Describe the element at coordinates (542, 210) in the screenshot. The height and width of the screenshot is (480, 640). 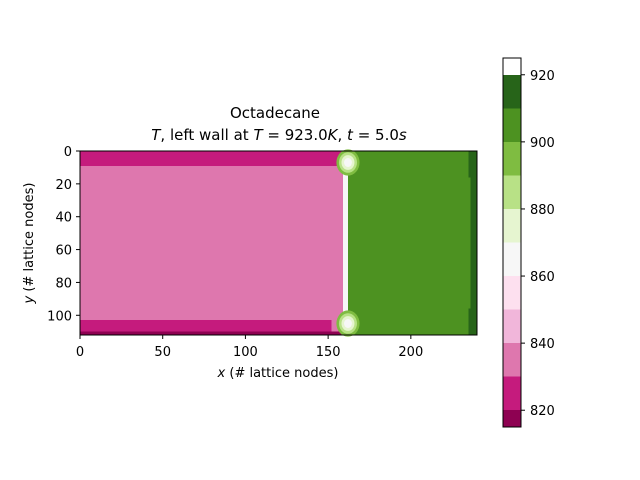
I see `colorbar-tick-label: 880` at that location.